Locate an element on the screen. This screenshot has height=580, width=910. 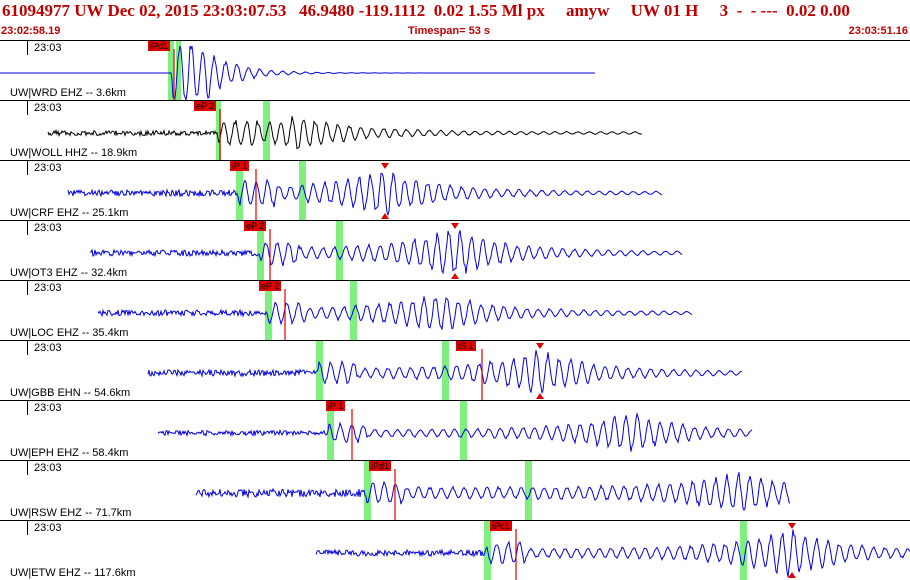
track-panel: 23:03 UW|LOC EHZ -- 35.4km eP 2 is located at coordinates (455, 311).